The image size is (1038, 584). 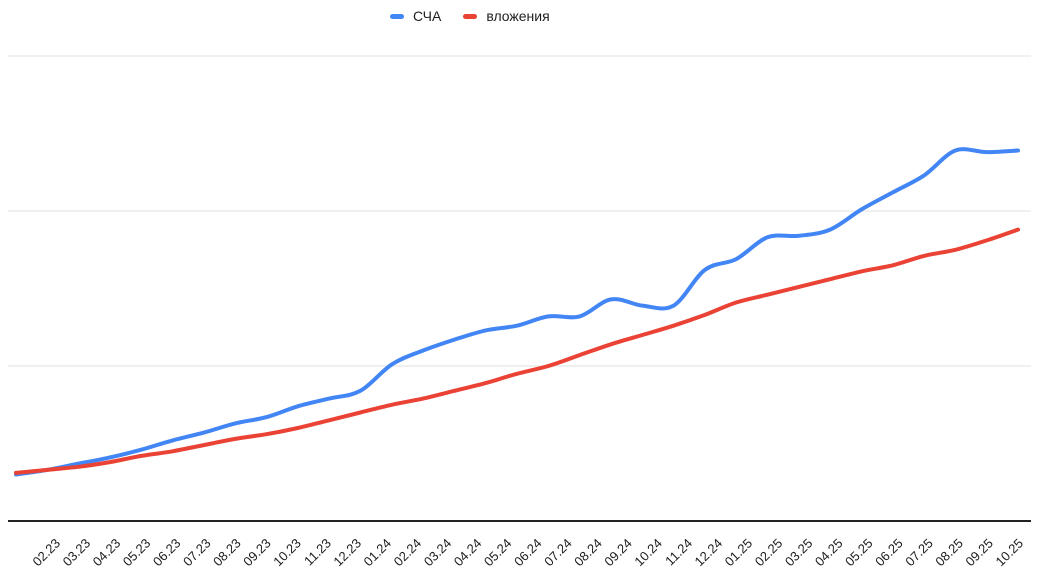 What do you see at coordinates (829, 553) in the screenshot?
I see `x-axis-label: 04.25` at bounding box center [829, 553].